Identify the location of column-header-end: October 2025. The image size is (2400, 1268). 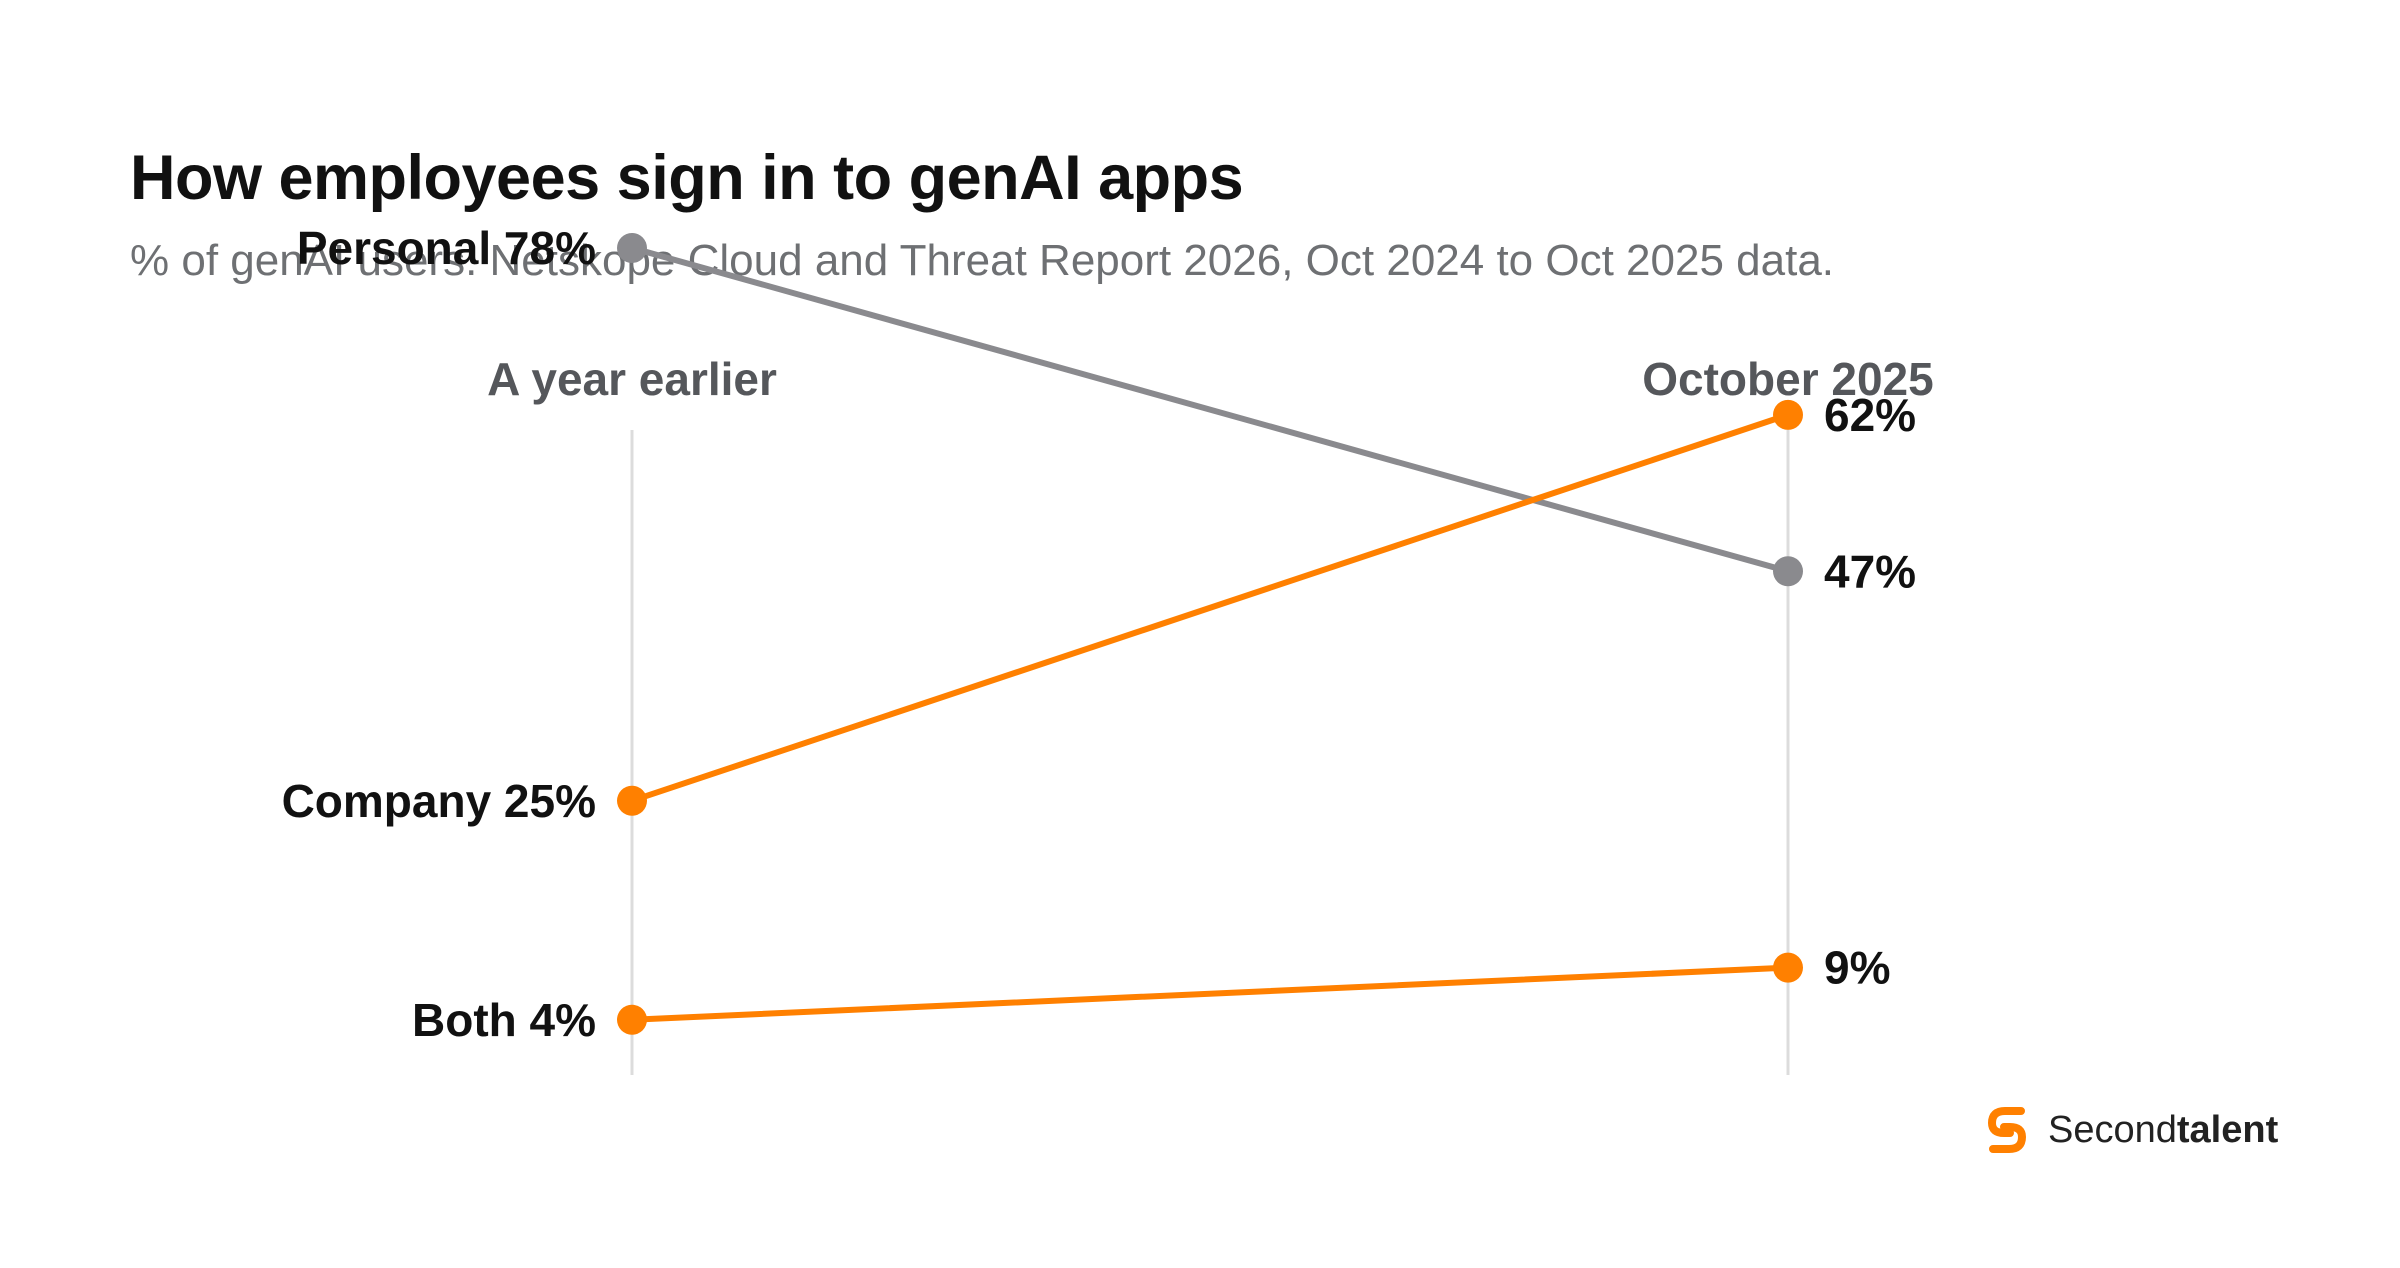
(1787, 379).